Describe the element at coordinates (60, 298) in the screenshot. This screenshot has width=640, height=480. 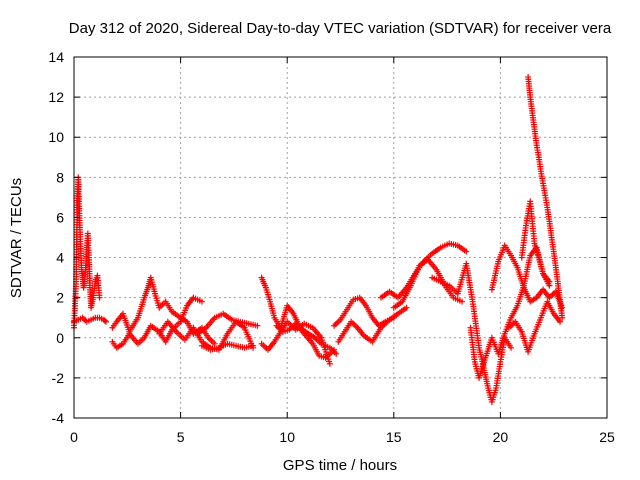
I see `y-tick-label: 2` at that location.